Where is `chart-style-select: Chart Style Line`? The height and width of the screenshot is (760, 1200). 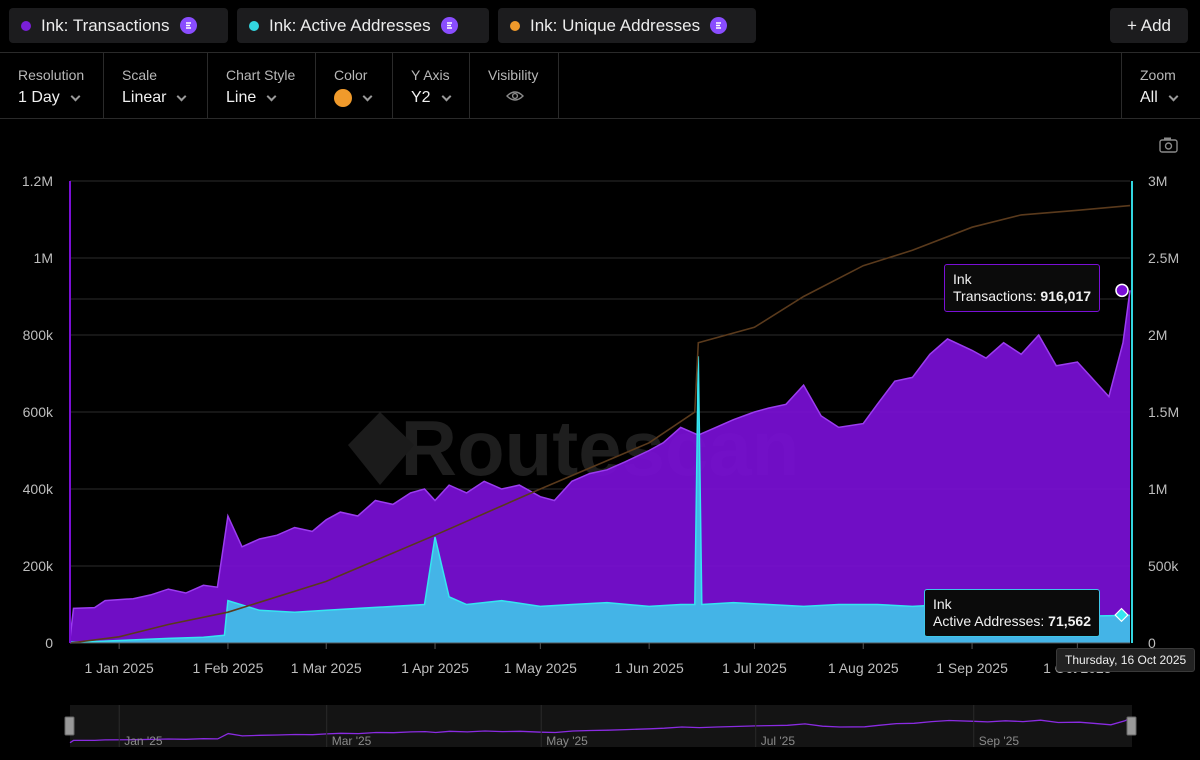
chart-style-select: Chart Style Line is located at coordinates (262, 86).